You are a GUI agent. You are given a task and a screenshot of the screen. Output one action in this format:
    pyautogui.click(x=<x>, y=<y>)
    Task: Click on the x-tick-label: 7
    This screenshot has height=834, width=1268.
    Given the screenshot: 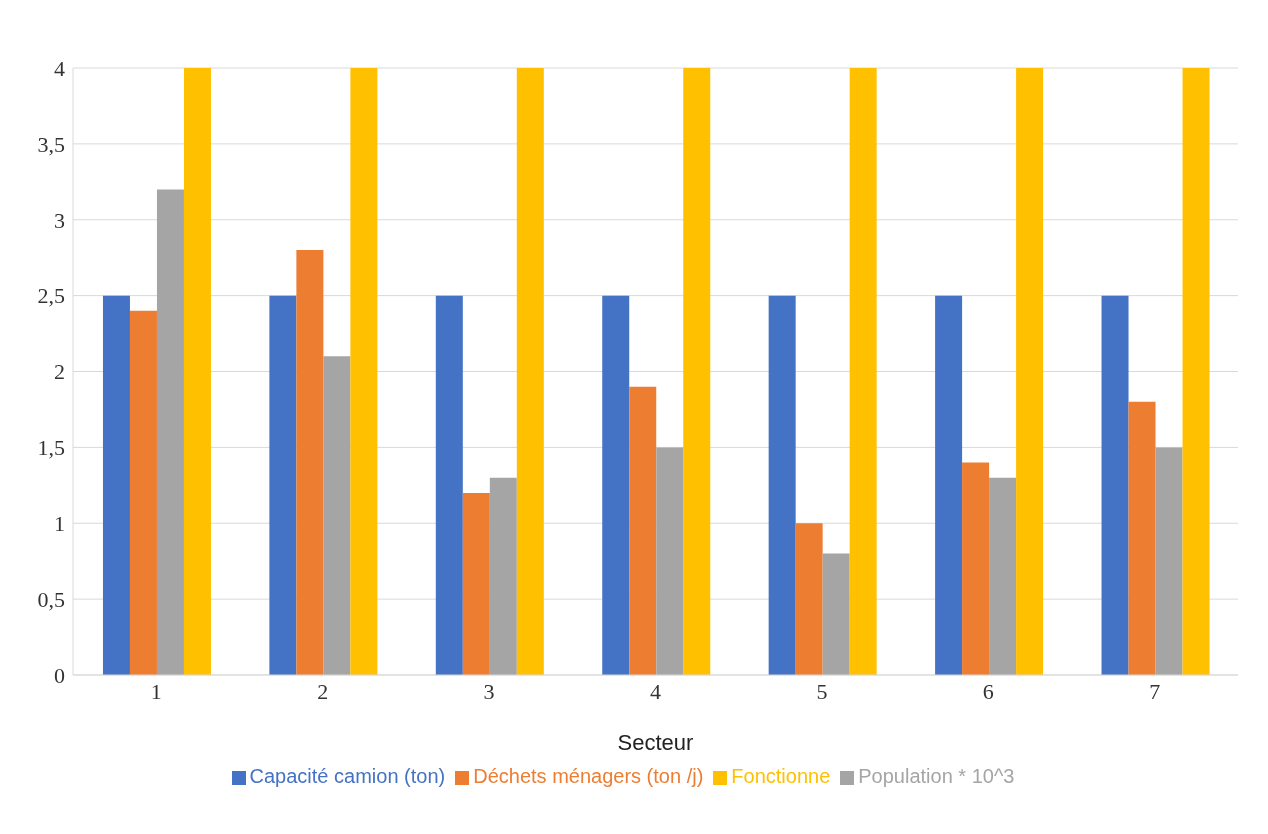 What is the action you would take?
    pyautogui.click(x=1155, y=691)
    